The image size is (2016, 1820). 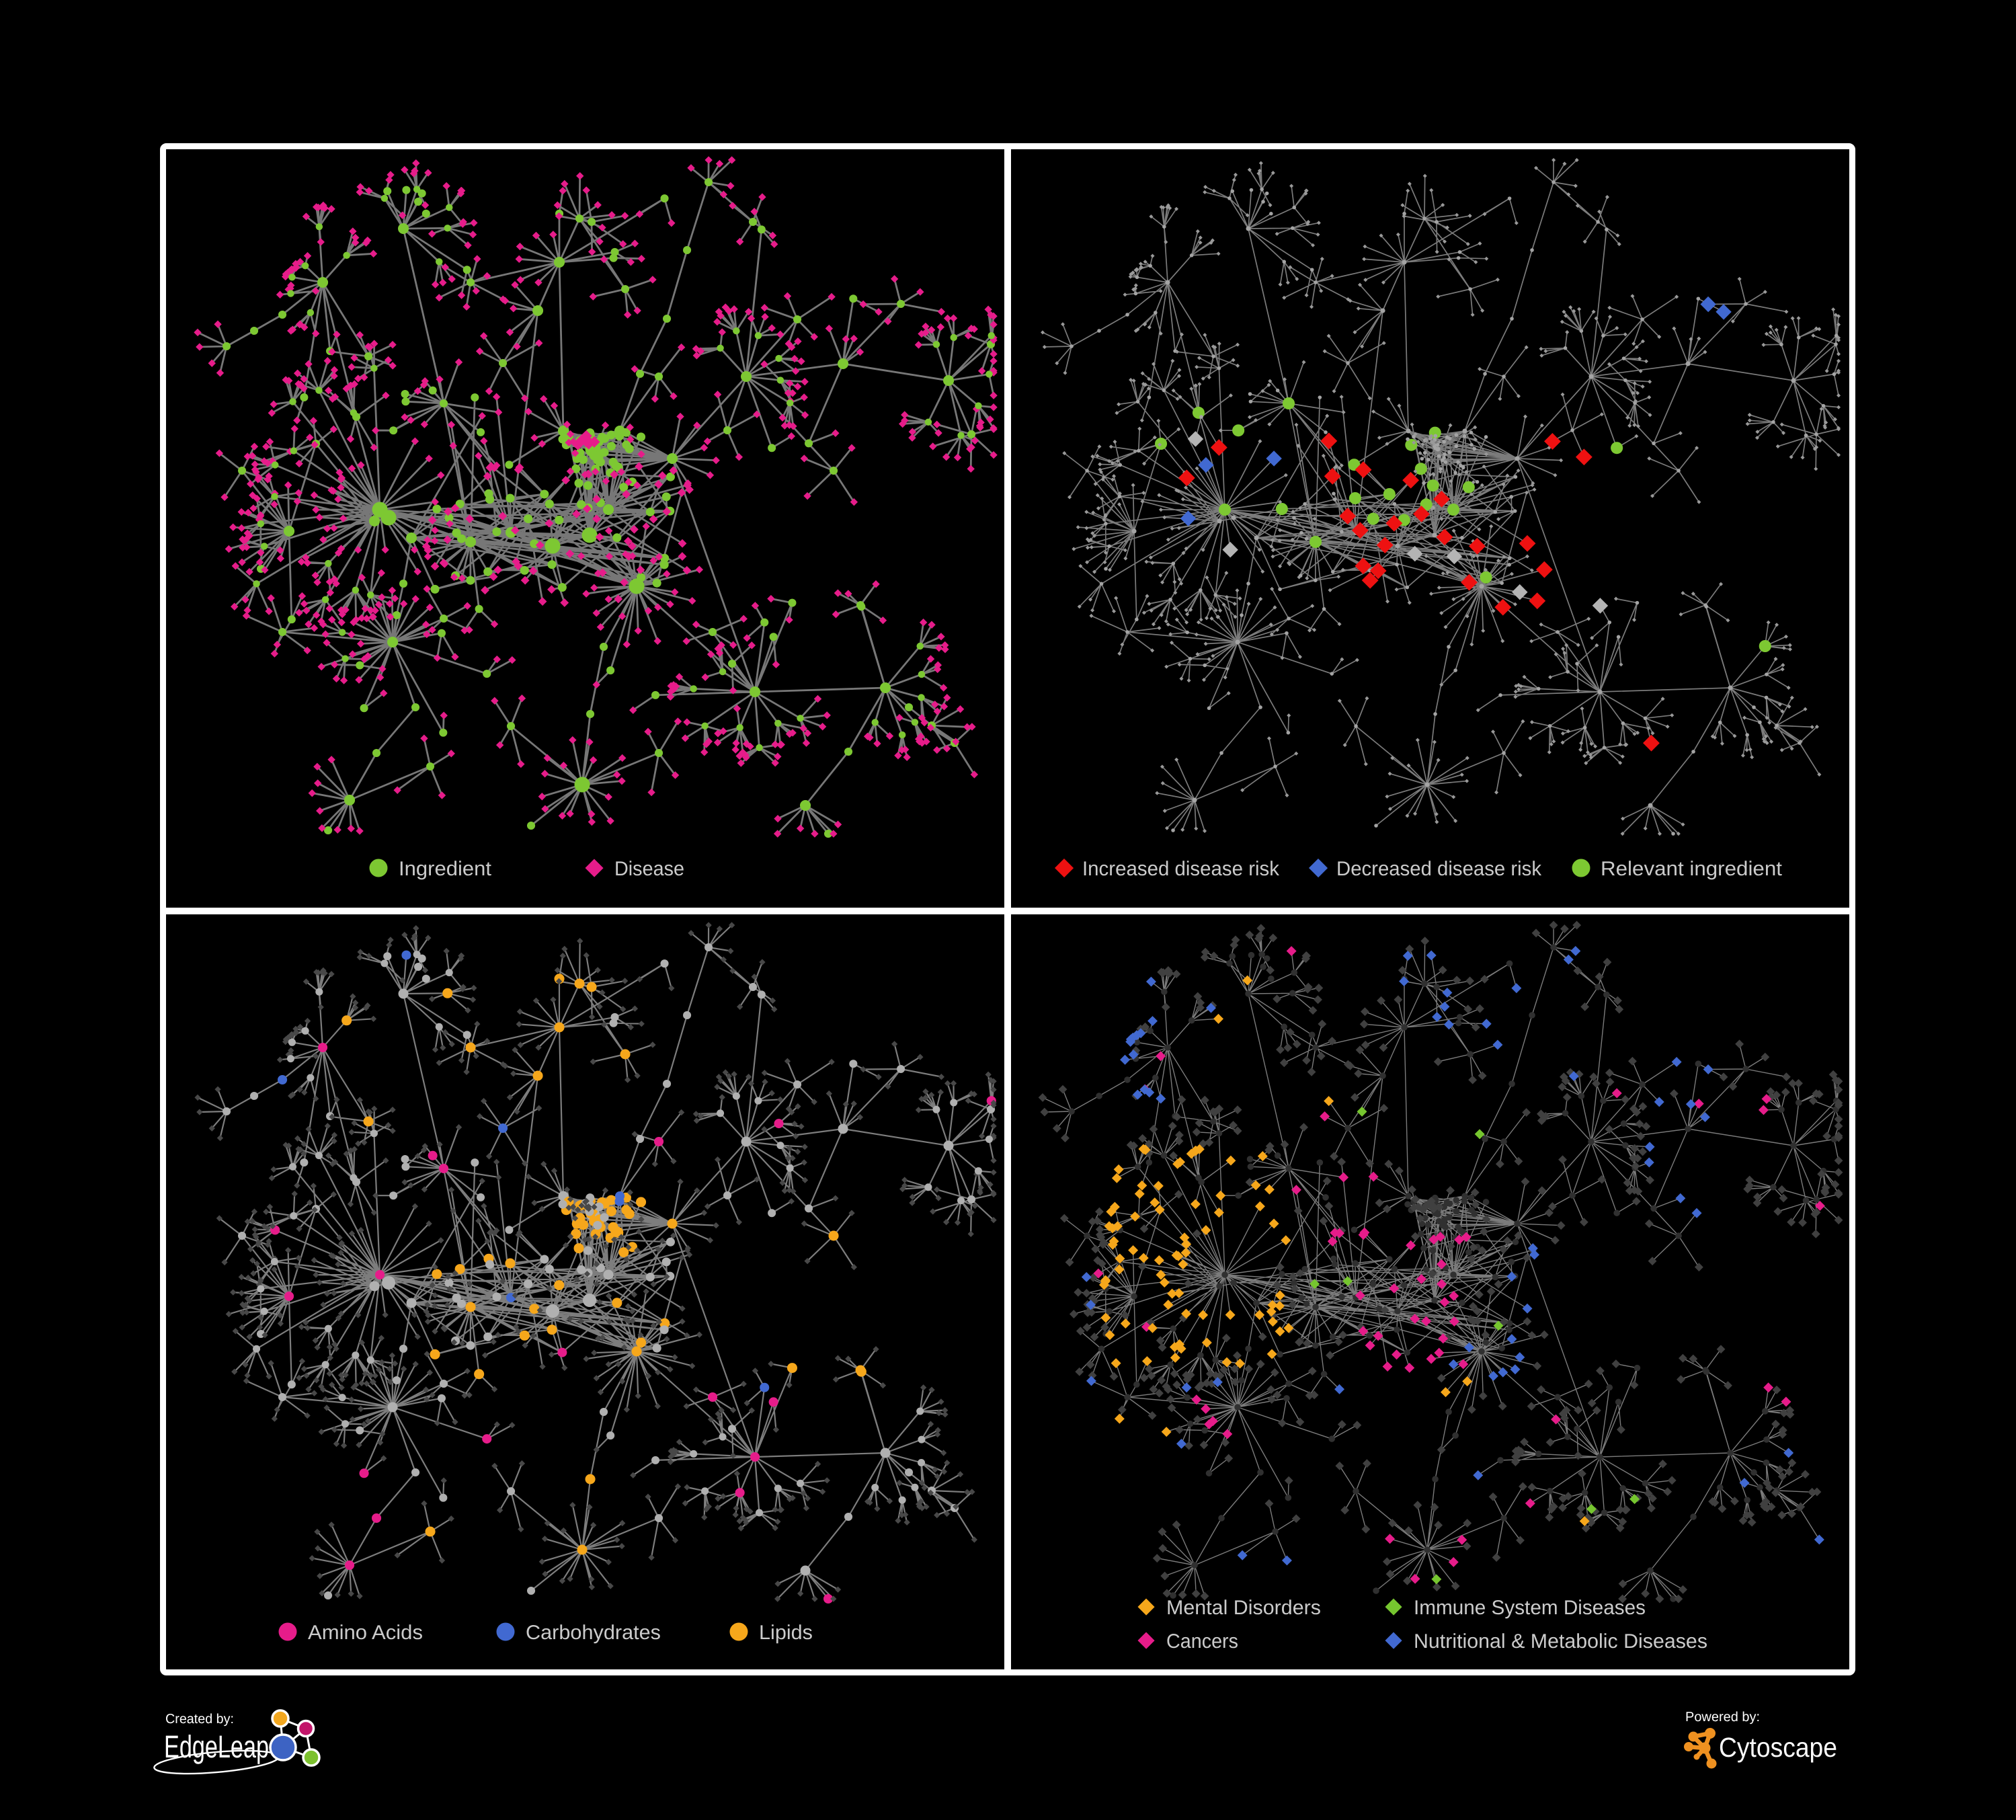 I want to click on svg-text: Powered by:, so click(x=1722, y=1717).